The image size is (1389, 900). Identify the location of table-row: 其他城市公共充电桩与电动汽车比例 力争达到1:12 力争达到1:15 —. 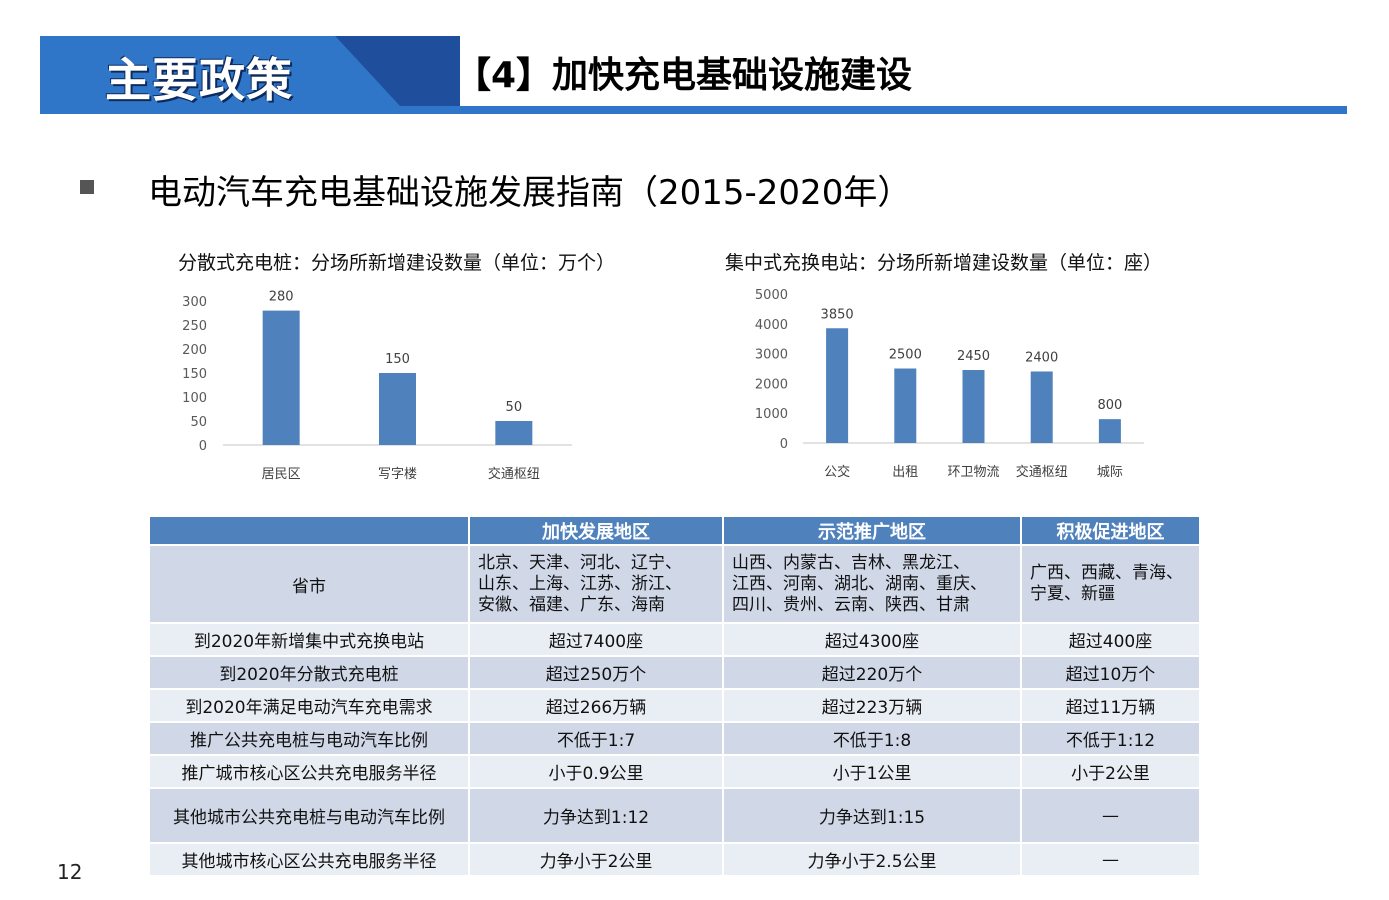
(674, 815).